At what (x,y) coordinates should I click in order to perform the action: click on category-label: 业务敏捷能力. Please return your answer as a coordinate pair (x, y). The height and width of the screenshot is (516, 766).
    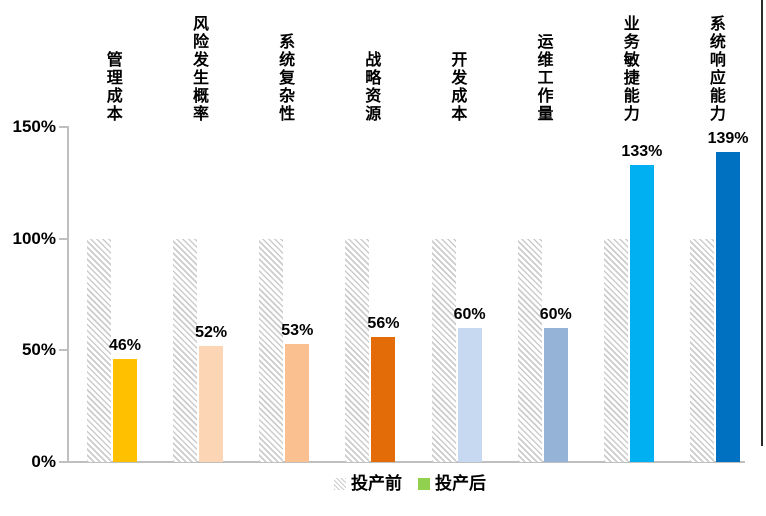
    Looking at the image, I should click on (629, 61).